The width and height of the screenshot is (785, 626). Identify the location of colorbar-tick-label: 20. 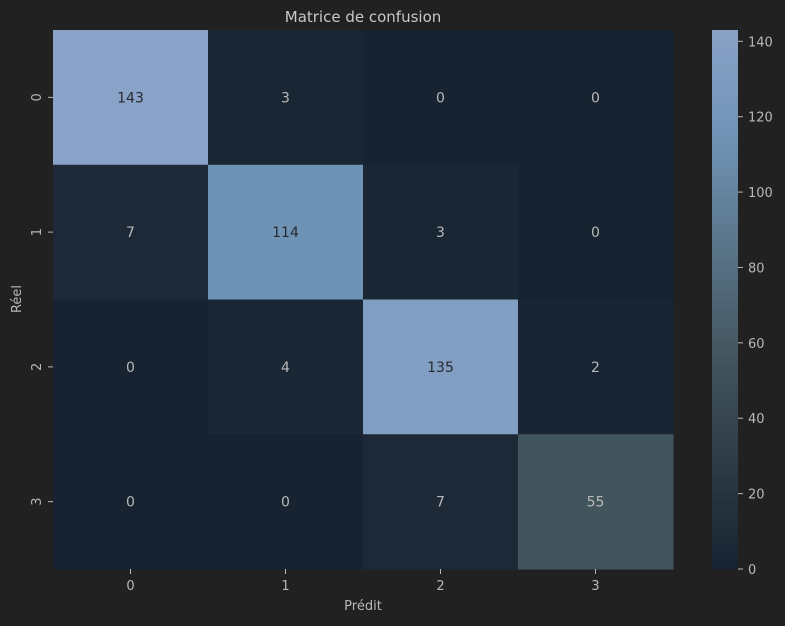
(756, 495).